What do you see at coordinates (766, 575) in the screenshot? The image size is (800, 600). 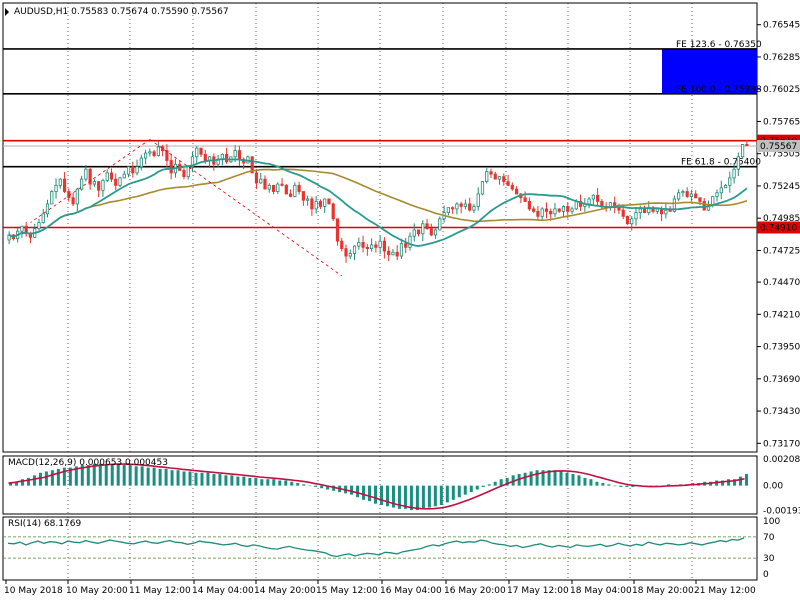 I see `rsi-tick-label: 0` at bounding box center [766, 575].